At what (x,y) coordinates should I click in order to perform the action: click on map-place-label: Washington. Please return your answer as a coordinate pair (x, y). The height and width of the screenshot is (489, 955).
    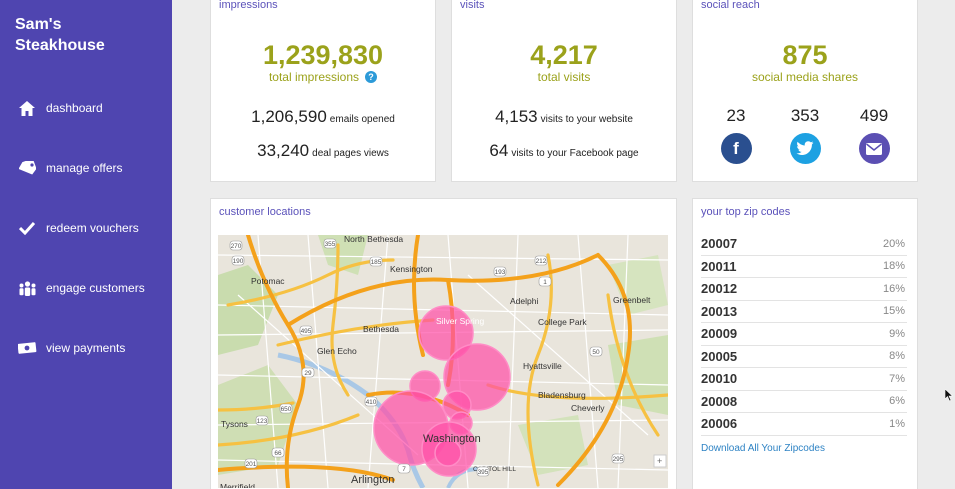
    Looking at the image, I should click on (452, 439).